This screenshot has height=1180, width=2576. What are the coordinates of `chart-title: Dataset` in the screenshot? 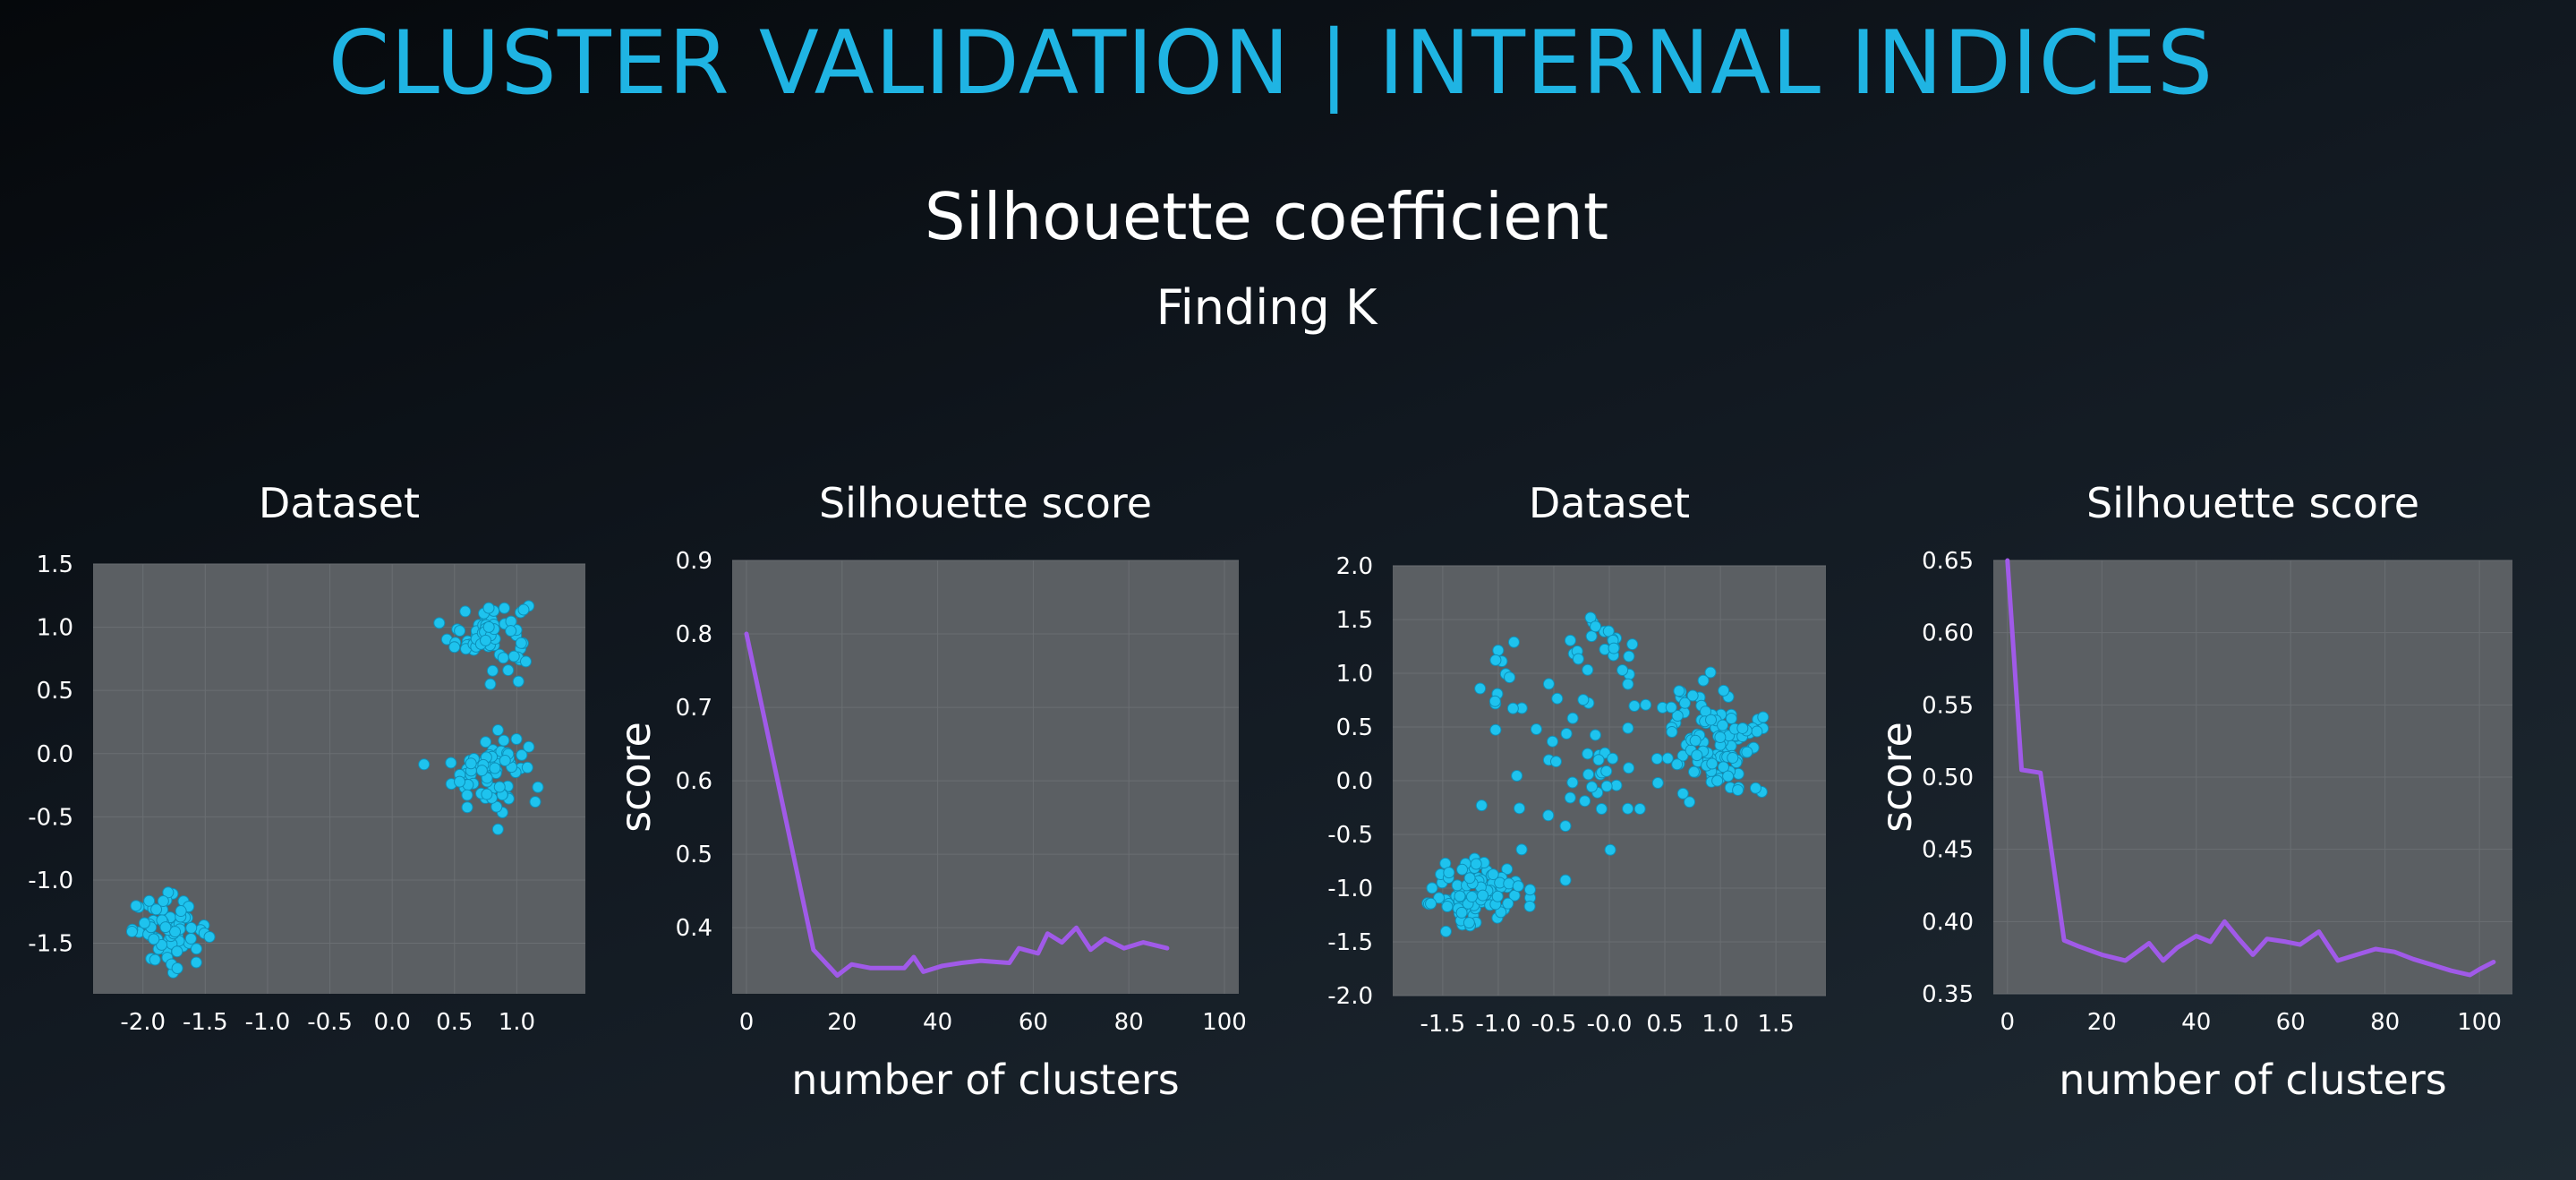 It's located at (339, 503).